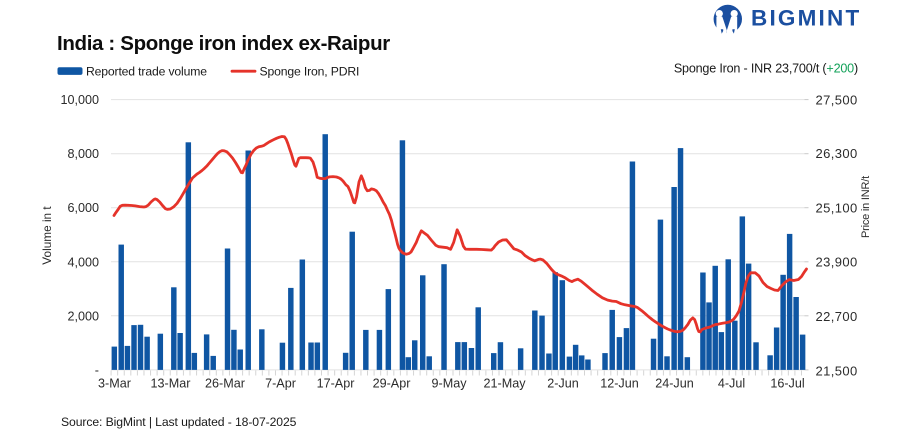 The width and height of the screenshot is (907, 443). Describe the element at coordinates (47, 235) in the screenshot. I see `svg-text: Volume in t` at that location.